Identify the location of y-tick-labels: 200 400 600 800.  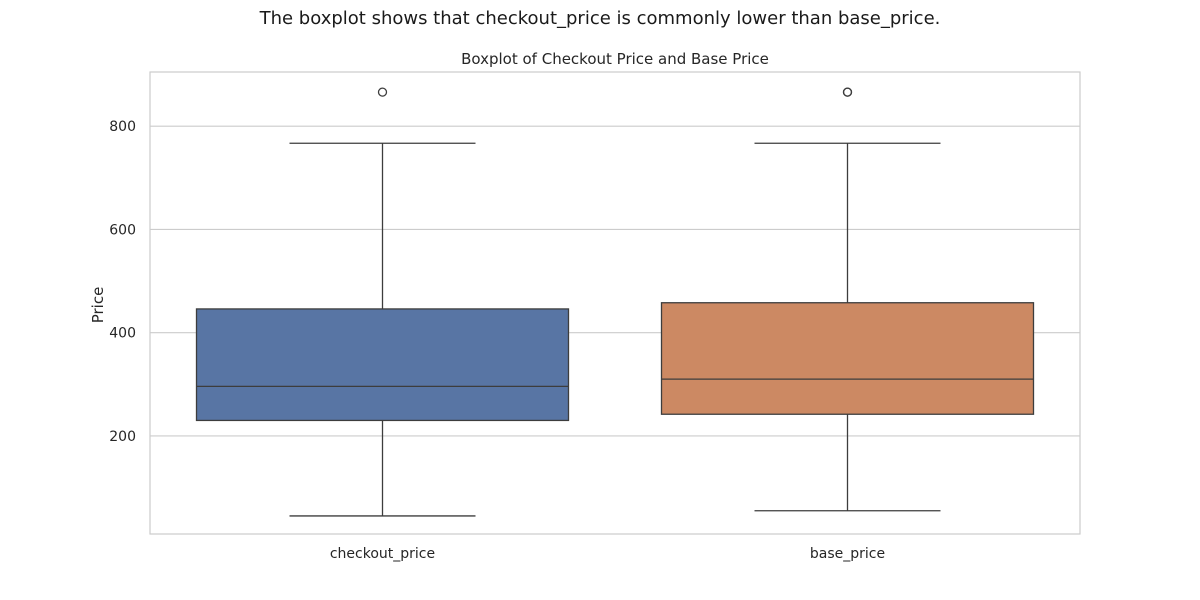
(122, 282).